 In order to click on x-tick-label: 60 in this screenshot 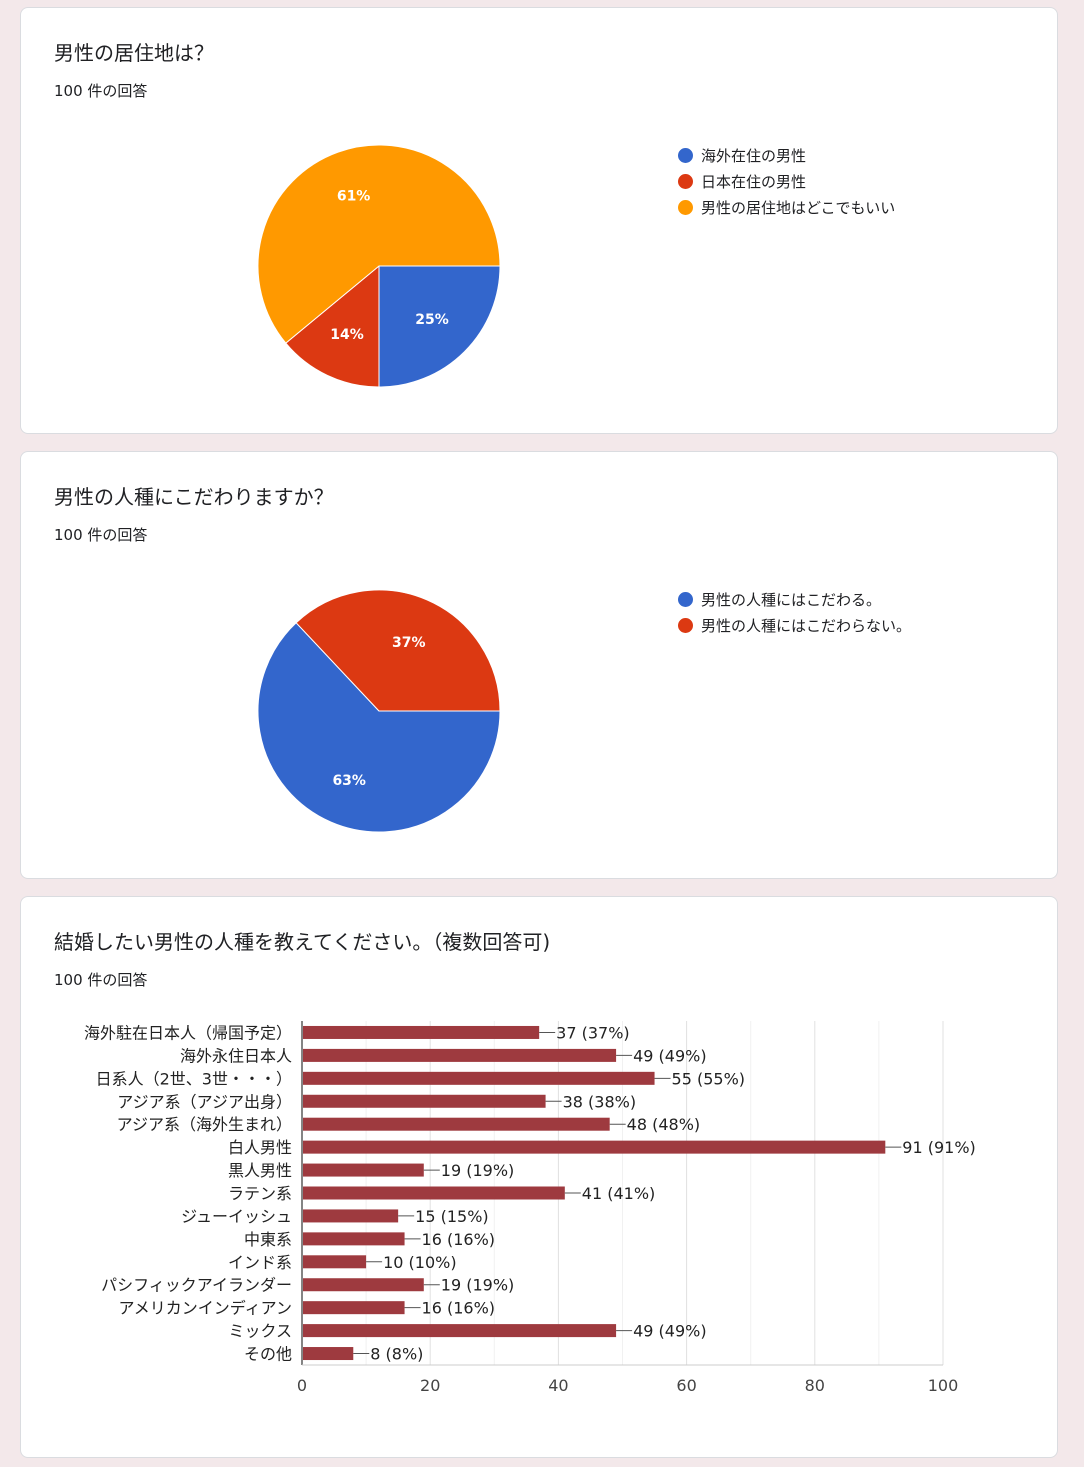, I will do `click(686, 1385)`.